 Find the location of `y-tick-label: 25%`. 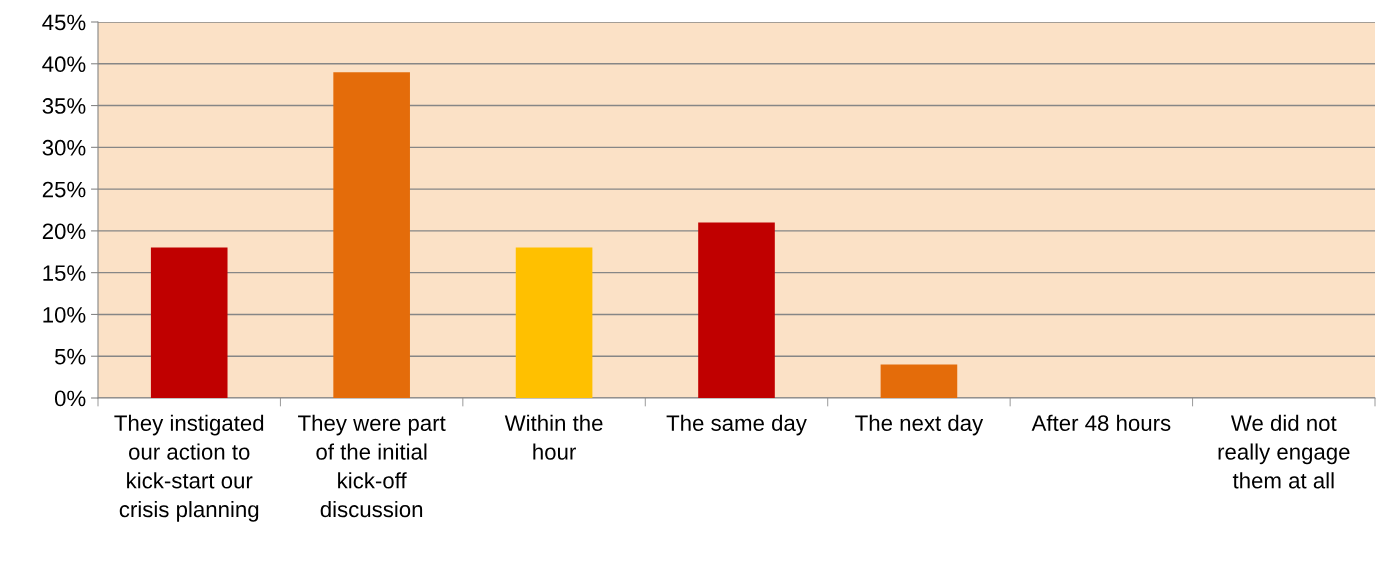

y-tick-label: 25% is located at coordinates (64, 189).